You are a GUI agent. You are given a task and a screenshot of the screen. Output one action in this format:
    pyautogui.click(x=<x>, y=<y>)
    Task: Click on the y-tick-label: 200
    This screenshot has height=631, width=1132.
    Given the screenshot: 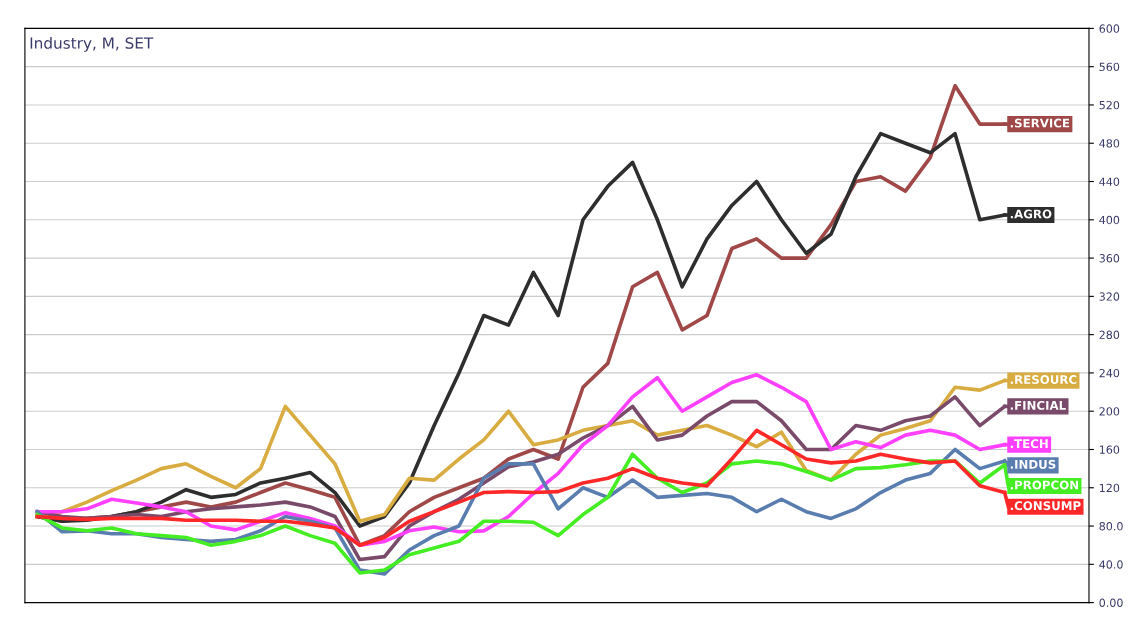 What is the action you would take?
    pyautogui.click(x=1109, y=411)
    